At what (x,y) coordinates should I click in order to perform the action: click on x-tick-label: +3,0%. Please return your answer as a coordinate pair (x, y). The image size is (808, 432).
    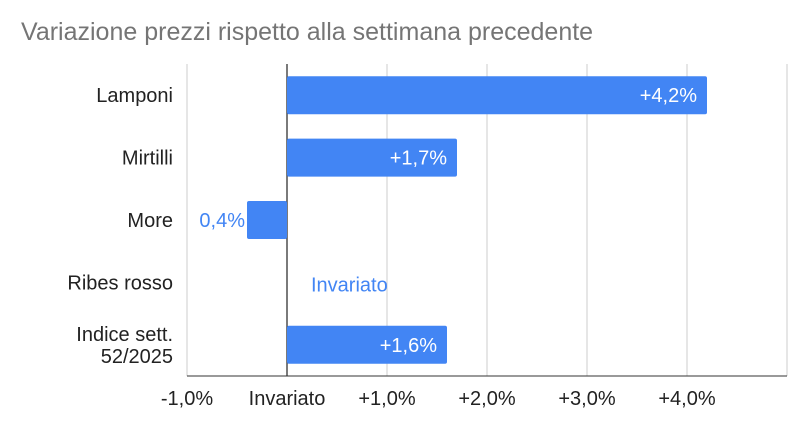
    Looking at the image, I should click on (586, 399).